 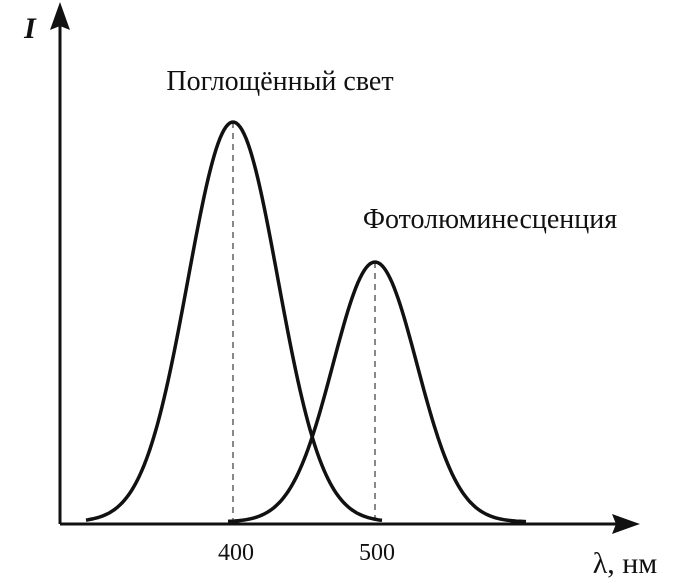 I want to click on x-axis-label: λ, нм, so click(x=625, y=563).